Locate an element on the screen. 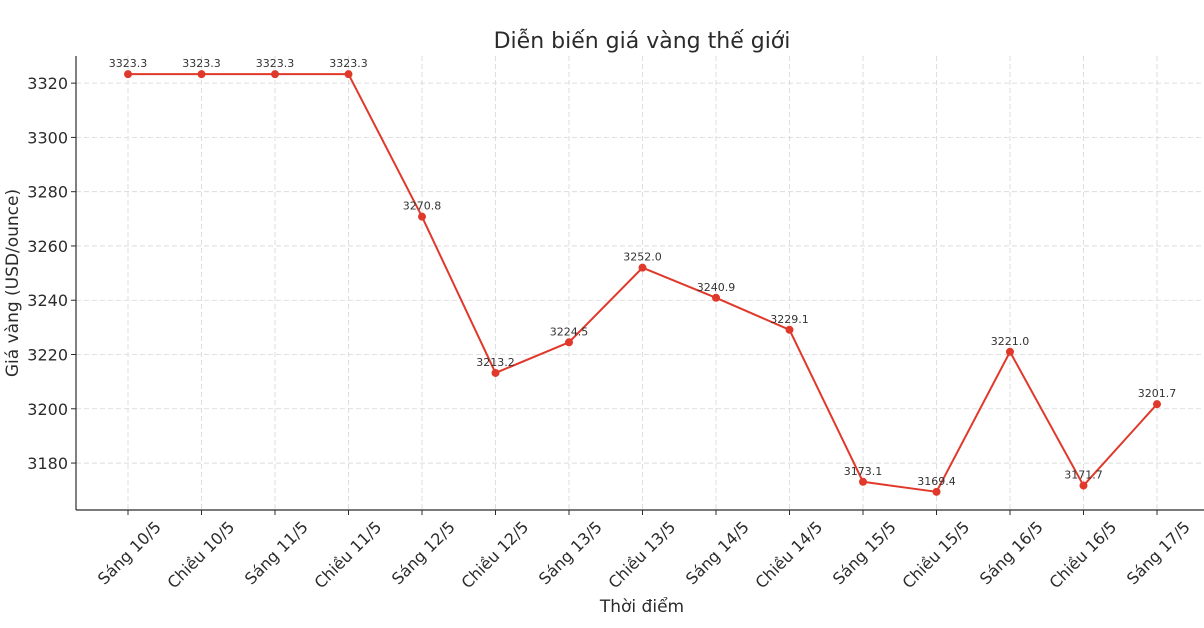 The image size is (1204, 628). data-label: 3221.0 is located at coordinates (1010, 341).